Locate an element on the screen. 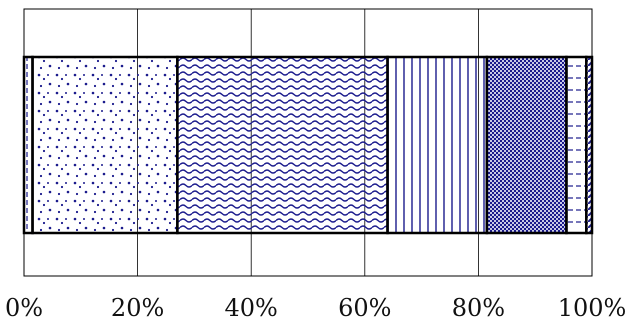 This screenshot has width=627, height=325. x-tick-label-3: 60% is located at coordinates (364, 308).